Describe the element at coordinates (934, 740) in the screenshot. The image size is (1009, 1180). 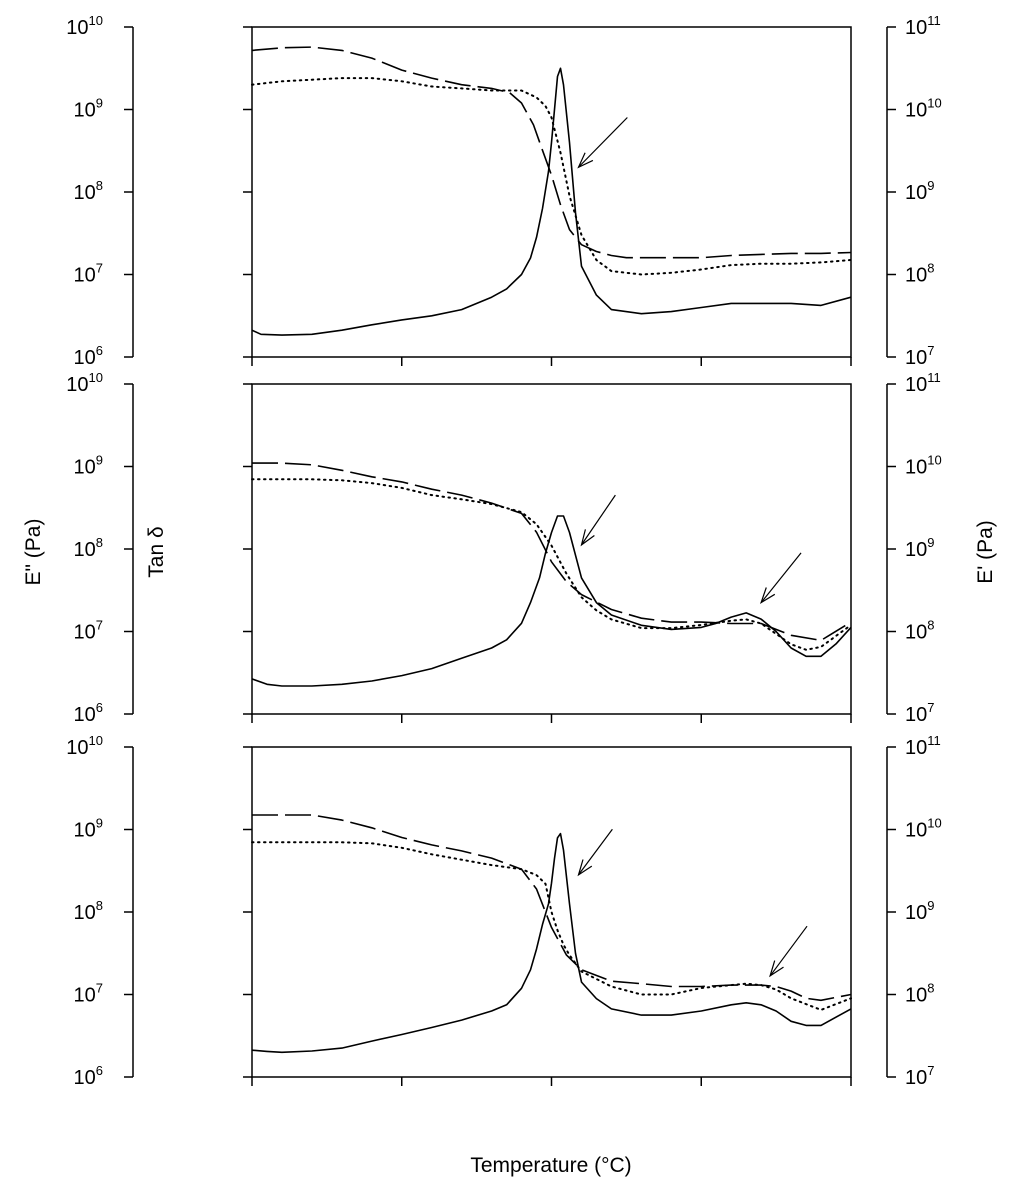
I see `tick-exponent: 11` at that location.